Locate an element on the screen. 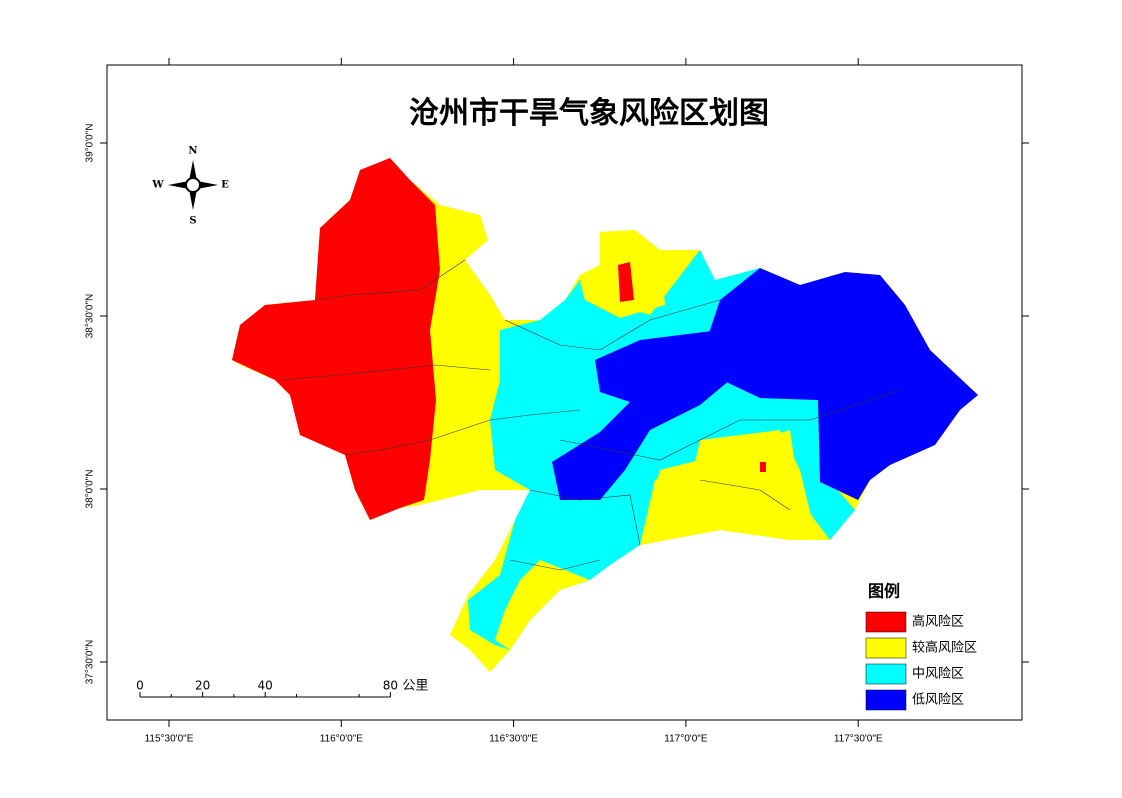  lat-label: 37°30'0"N is located at coordinates (90, 662).